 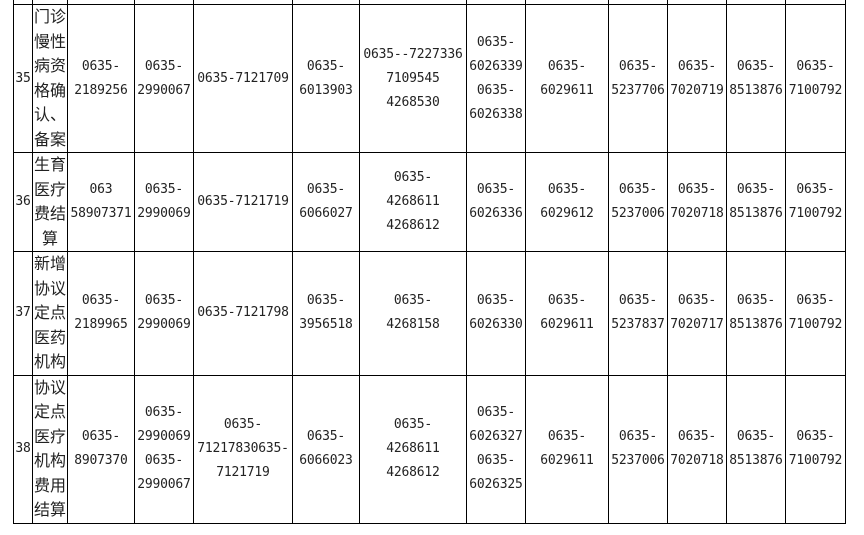 What do you see at coordinates (23, 202) in the screenshot?
I see `row-number: 36` at bounding box center [23, 202].